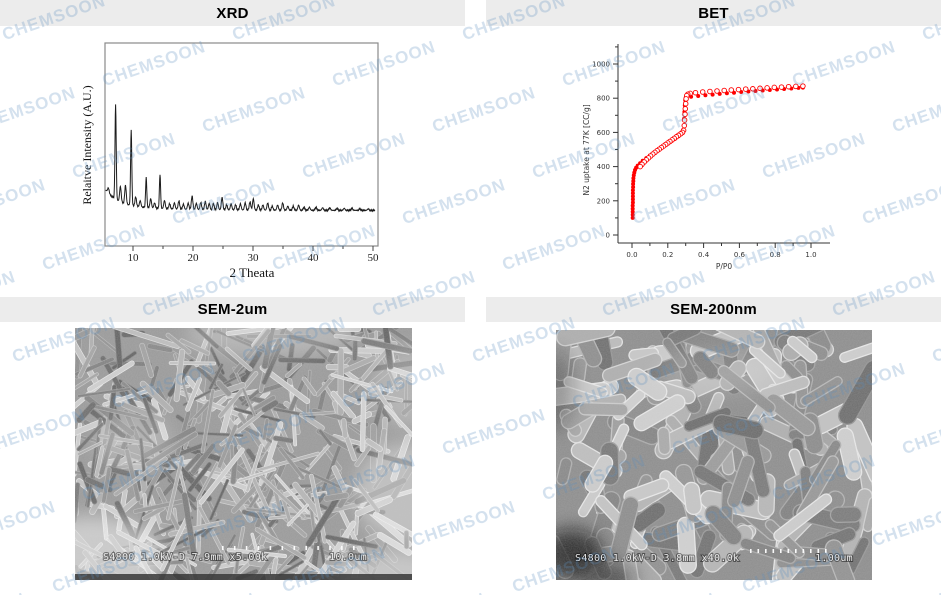 This screenshot has height=595, width=941. What do you see at coordinates (252, 272) in the screenshot?
I see `xrd-x-axis-label: 2 Theata` at bounding box center [252, 272].